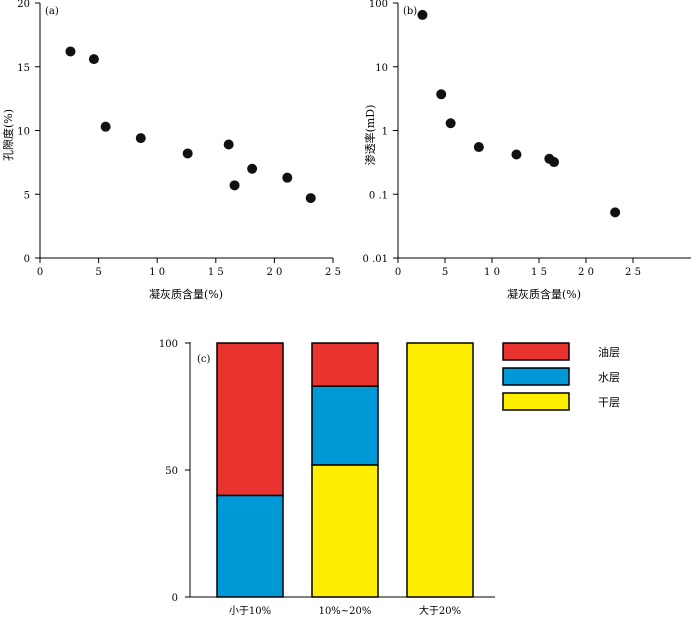 This screenshot has height=618, width=700. Describe the element at coordinates (8, 135) in the screenshot. I see `y-axis-label: 孔隙度(%)` at that location.